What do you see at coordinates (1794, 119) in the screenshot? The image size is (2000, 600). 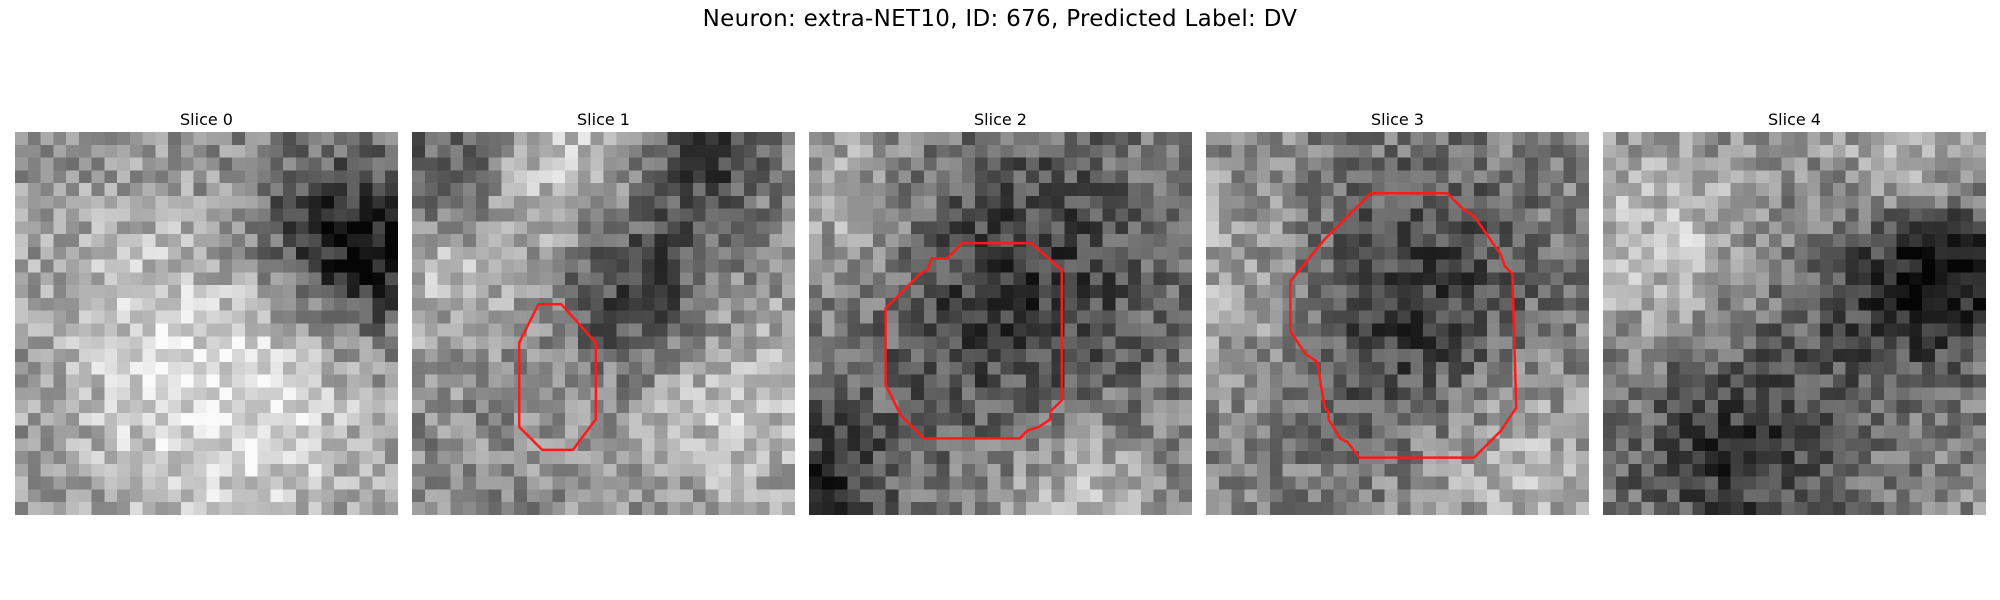 I see `slice-title: Slice 4` at bounding box center [1794, 119].